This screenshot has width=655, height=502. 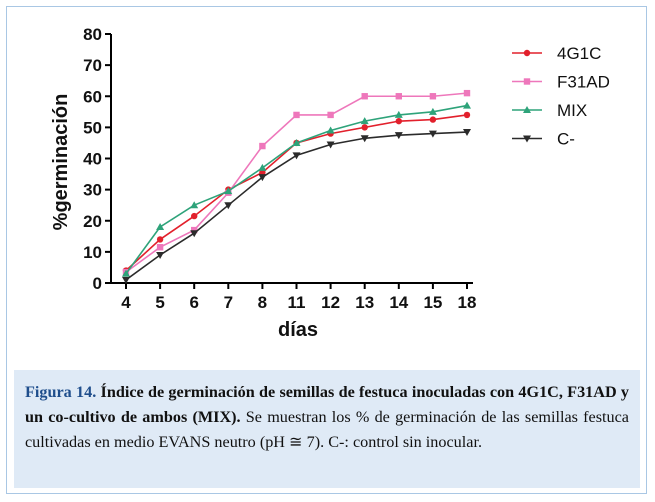 What do you see at coordinates (543, 139) in the screenshot?
I see `legend-item-c: C-` at bounding box center [543, 139].